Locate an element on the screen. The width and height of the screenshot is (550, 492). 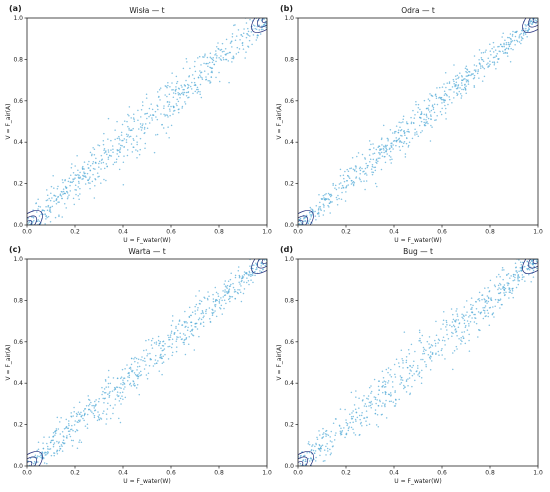
panel-letter: (d) is located at coordinates (286, 249).